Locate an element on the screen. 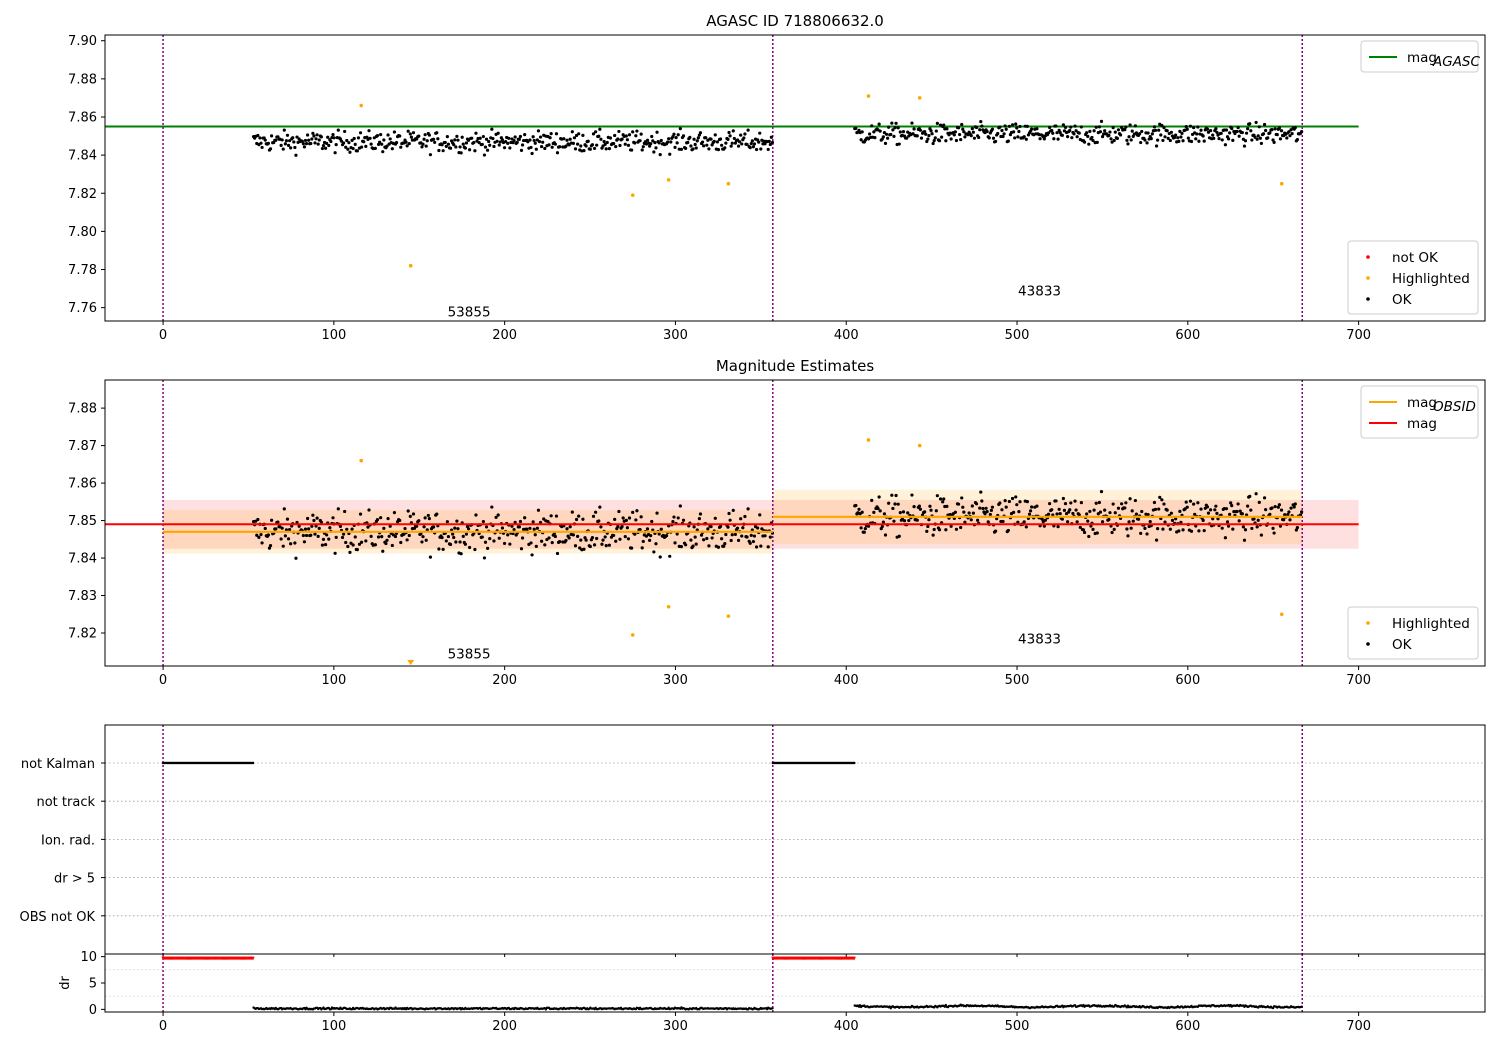  x-tick-label: 0 is located at coordinates (163, 680).